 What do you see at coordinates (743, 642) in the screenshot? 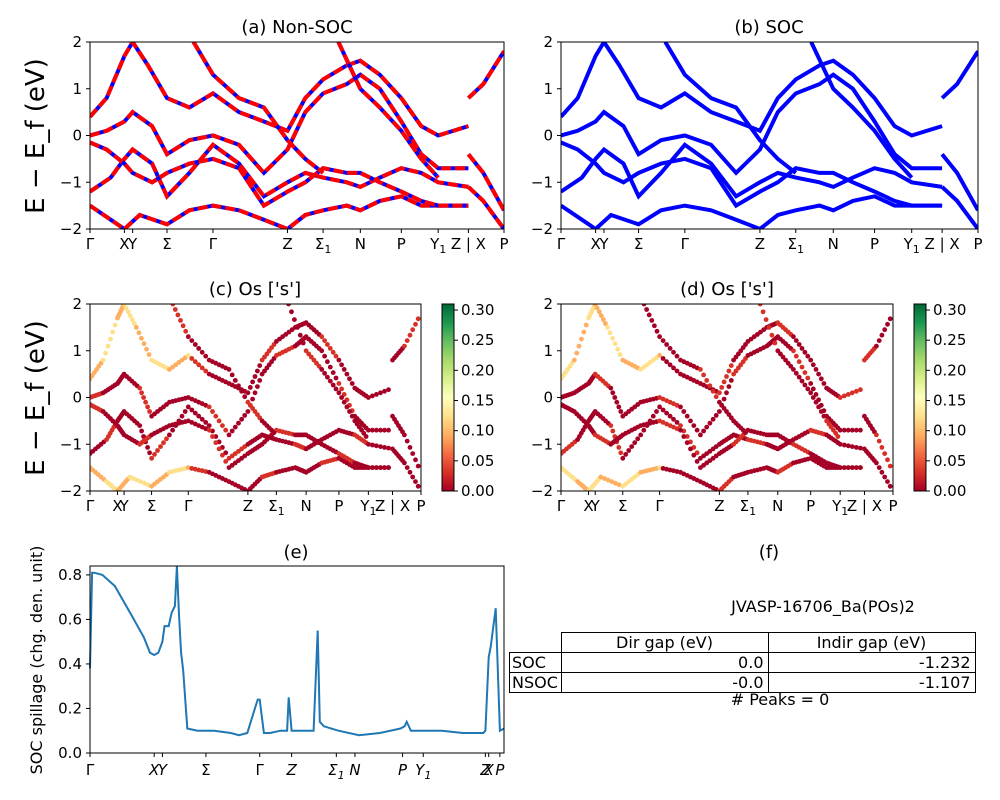
I see `gap-table-header-row: Dir gap (eV) Indir gap (eV)` at bounding box center [743, 642].